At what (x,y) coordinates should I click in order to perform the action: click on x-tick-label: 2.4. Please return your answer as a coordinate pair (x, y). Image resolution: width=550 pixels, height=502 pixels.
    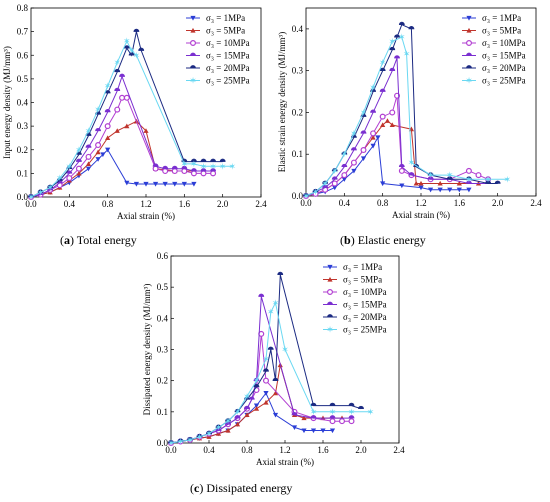
    Looking at the image, I should click on (399, 450).